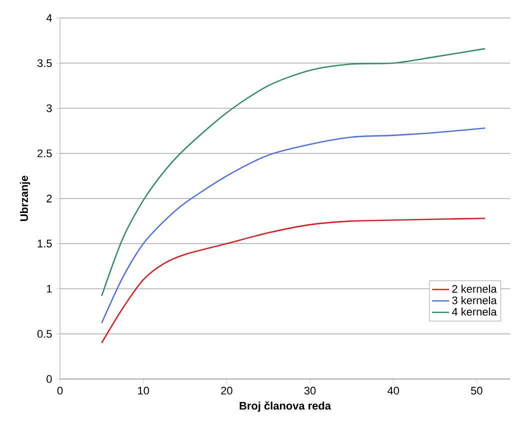 This screenshot has height=437, width=523. Describe the element at coordinates (310, 390) in the screenshot. I see `x-tick-label: 30` at that location.